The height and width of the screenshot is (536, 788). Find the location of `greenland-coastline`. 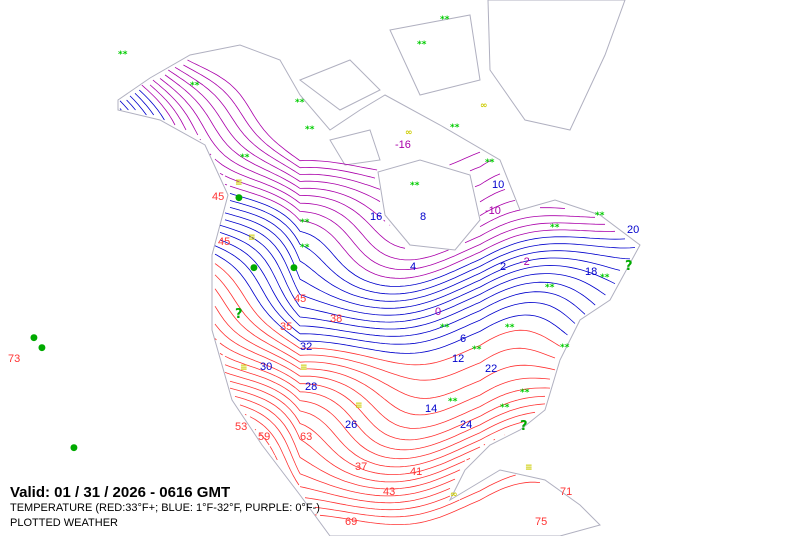

greenland-coastline is located at coordinates (556, 65).